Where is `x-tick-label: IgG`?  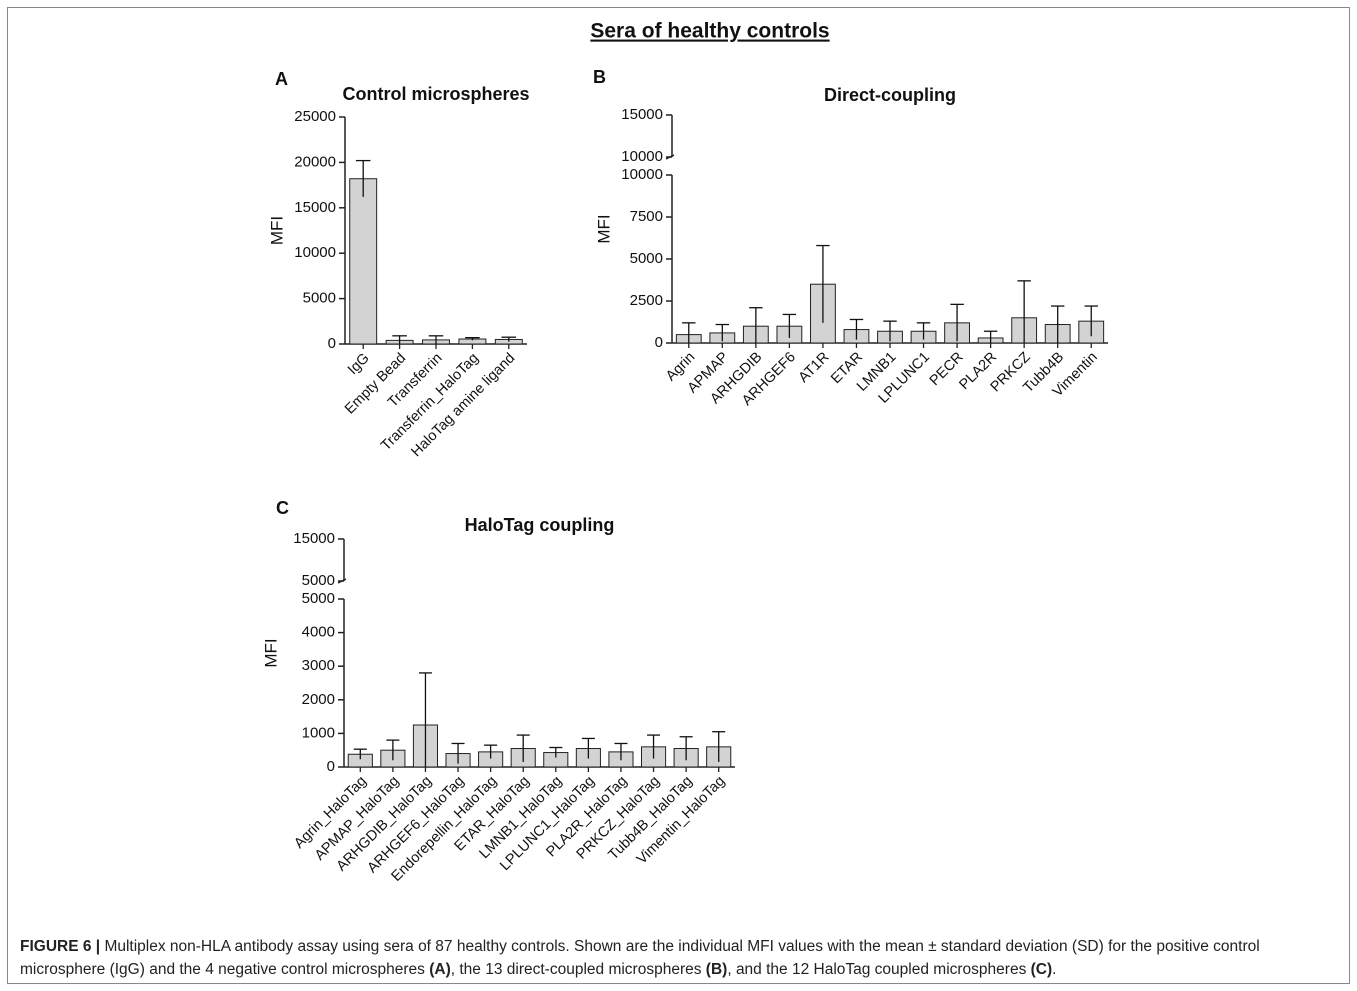 x-tick-label: IgG is located at coordinates (359, 364).